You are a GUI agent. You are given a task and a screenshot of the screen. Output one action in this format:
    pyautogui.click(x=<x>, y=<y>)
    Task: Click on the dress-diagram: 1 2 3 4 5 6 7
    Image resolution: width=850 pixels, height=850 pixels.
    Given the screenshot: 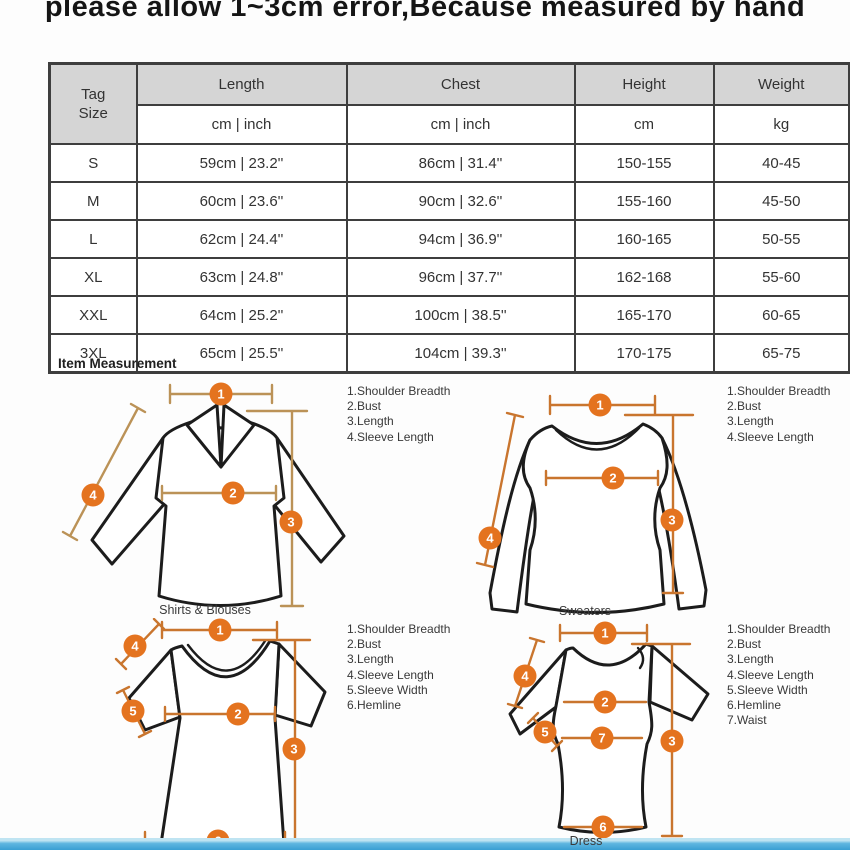 What is the action you would take?
    pyautogui.click(x=608, y=730)
    